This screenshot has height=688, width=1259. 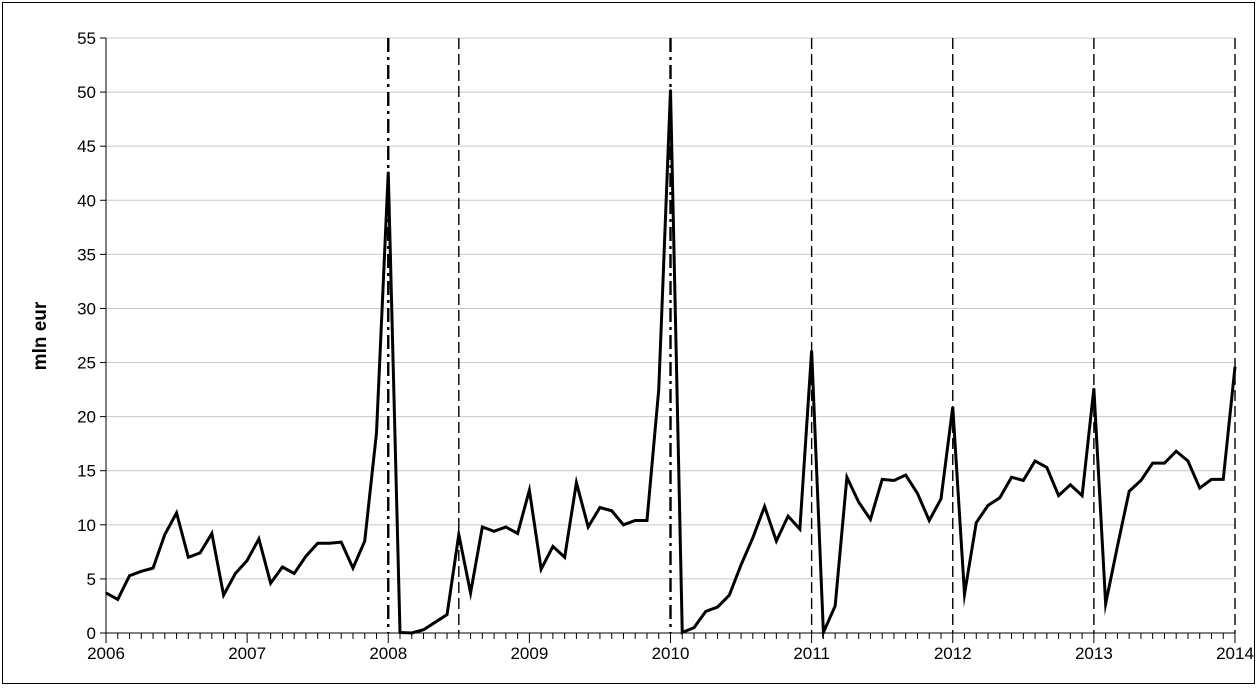 I want to click on x-tick-label: 2011, so click(x=811, y=653).